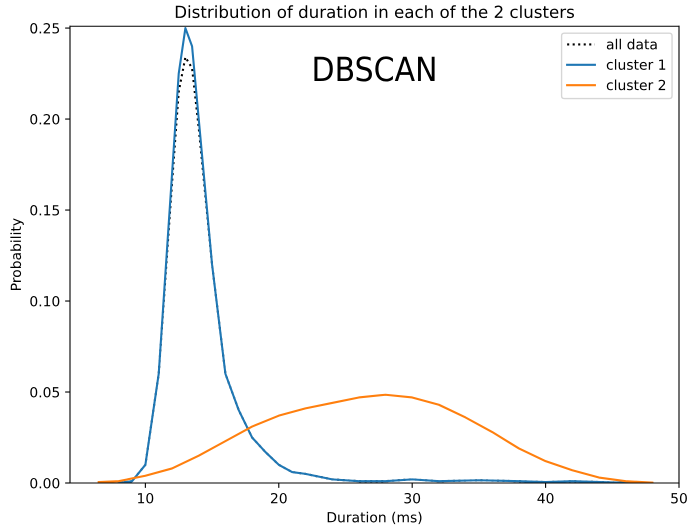 Image resolution: width=700 pixels, height=525 pixels. What do you see at coordinates (45, 119) in the screenshot?
I see `y-tick-label: 0.20` at bounding box center [45, 119].